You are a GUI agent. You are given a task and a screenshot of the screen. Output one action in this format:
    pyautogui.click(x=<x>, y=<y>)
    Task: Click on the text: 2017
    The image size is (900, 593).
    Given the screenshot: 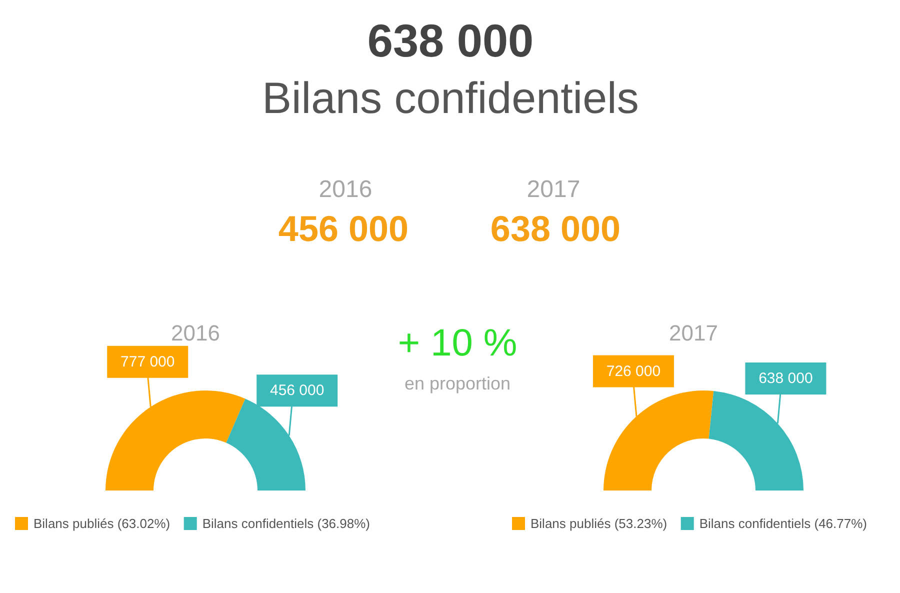 What is the action you would take?
    pyautogui.click(x=553, y=189)
    